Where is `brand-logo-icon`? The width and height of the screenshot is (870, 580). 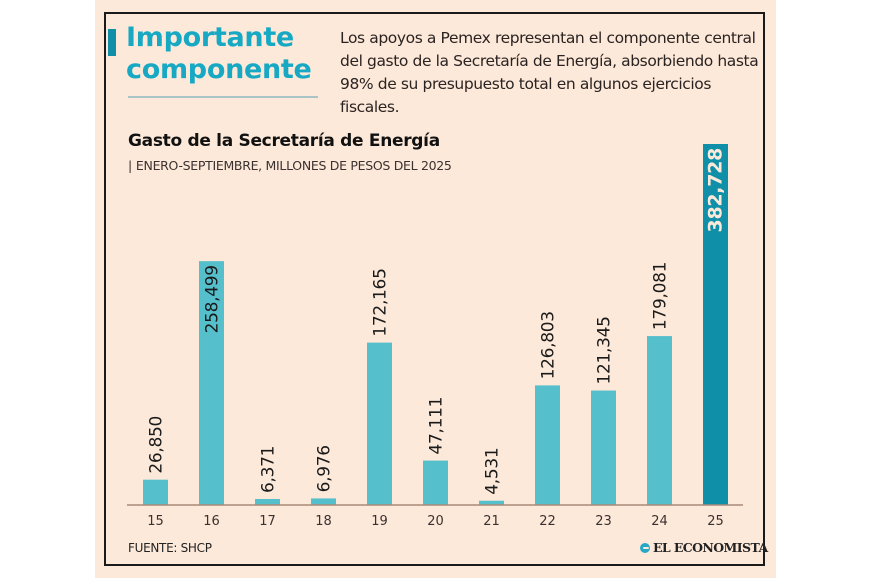 brand-logo-icon is located at coordinates (645, 547).